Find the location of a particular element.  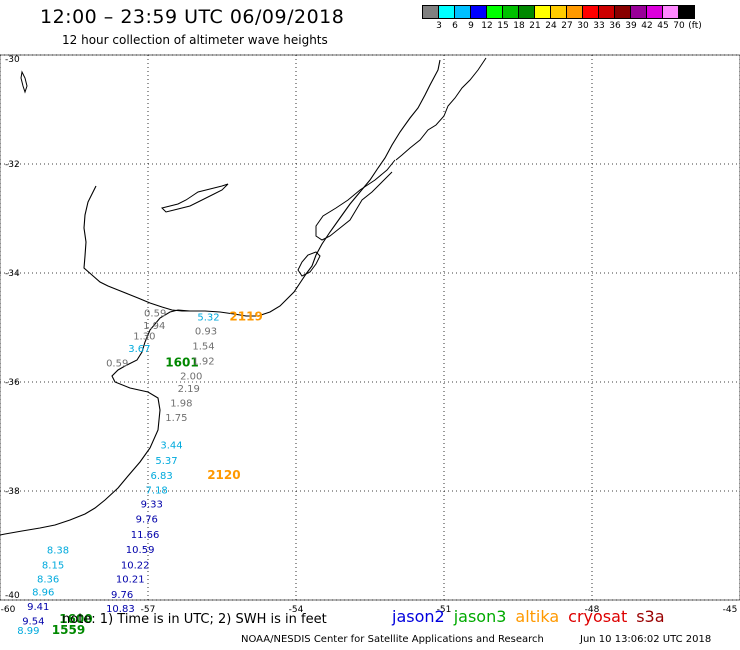

wave-height-label: 9.41 is located at coordinates (38, 607).